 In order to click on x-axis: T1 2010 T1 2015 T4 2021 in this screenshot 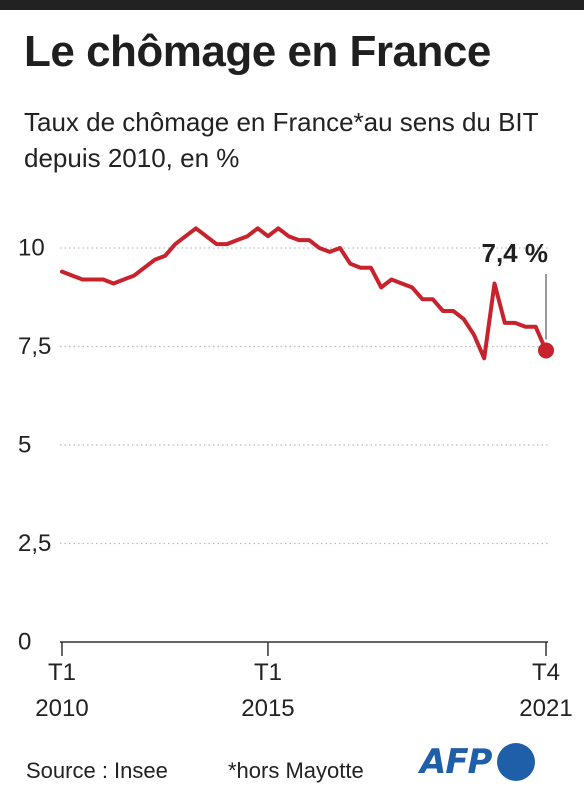, I will do `click(304, 682)`.